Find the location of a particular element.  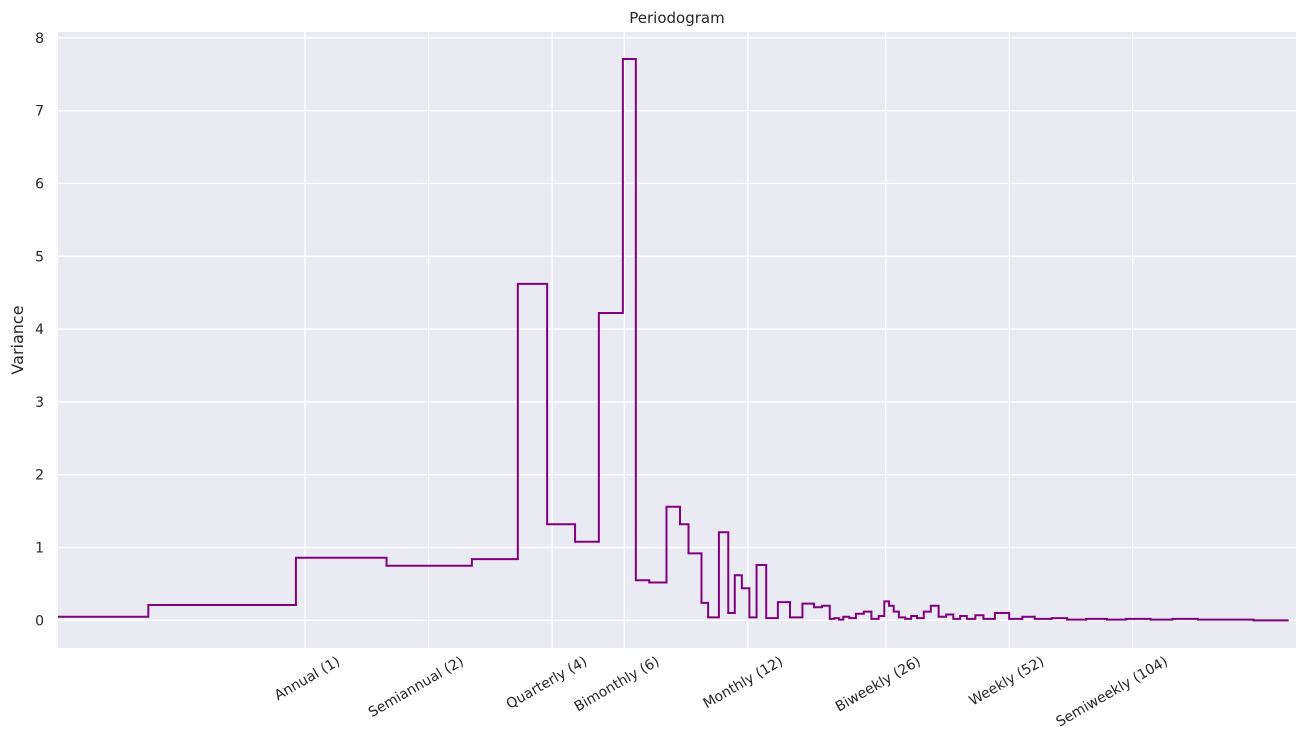

x-tick-label: Semiannual (2) is located at coordinates (416, 687).